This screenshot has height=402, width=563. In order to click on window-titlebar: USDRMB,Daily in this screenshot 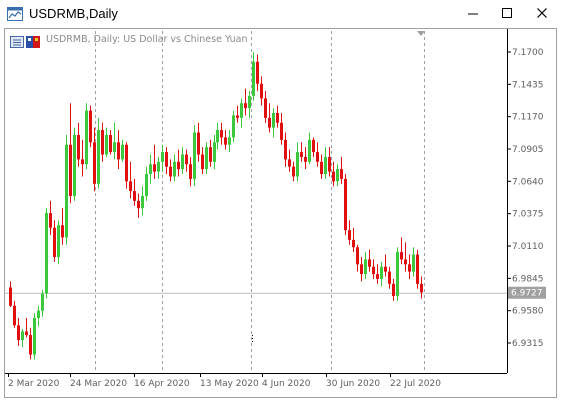, I will do `click(281, 13)`.